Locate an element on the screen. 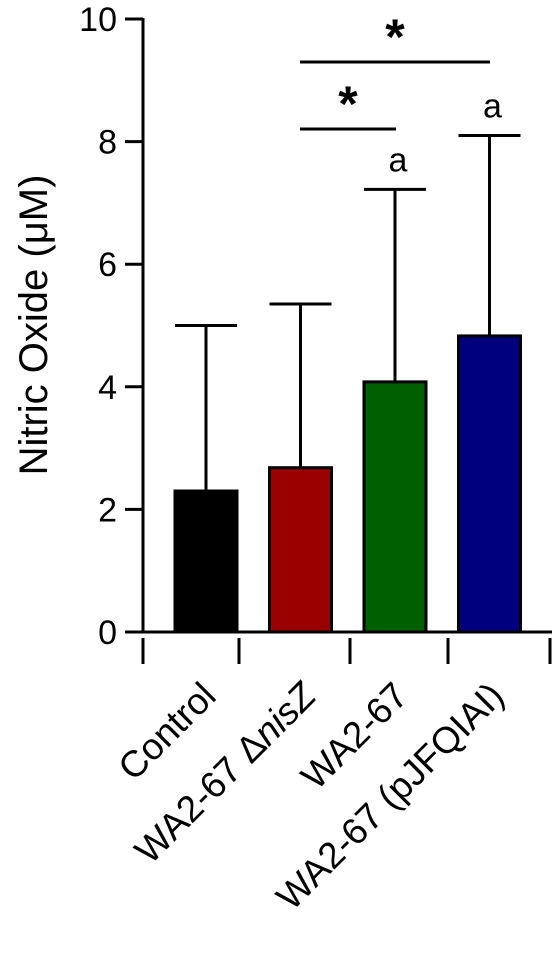  y-tick-label: 2 is located at coordinates (107, 510).